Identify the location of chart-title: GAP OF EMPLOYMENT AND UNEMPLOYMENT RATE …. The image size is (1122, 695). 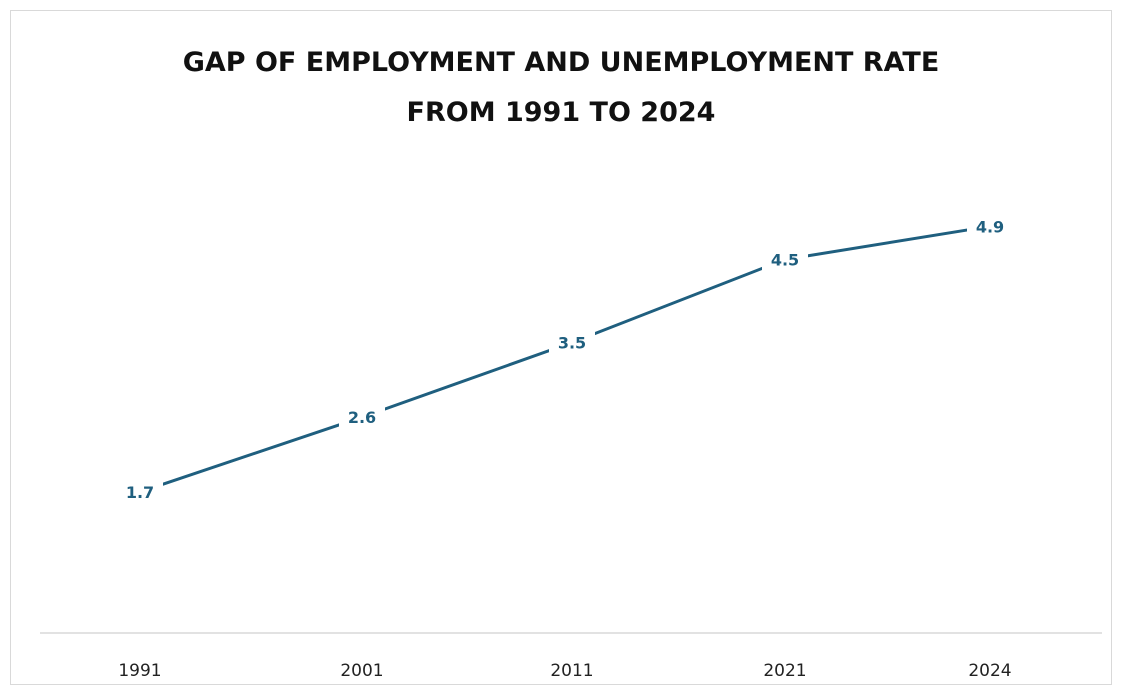
(561, 88).